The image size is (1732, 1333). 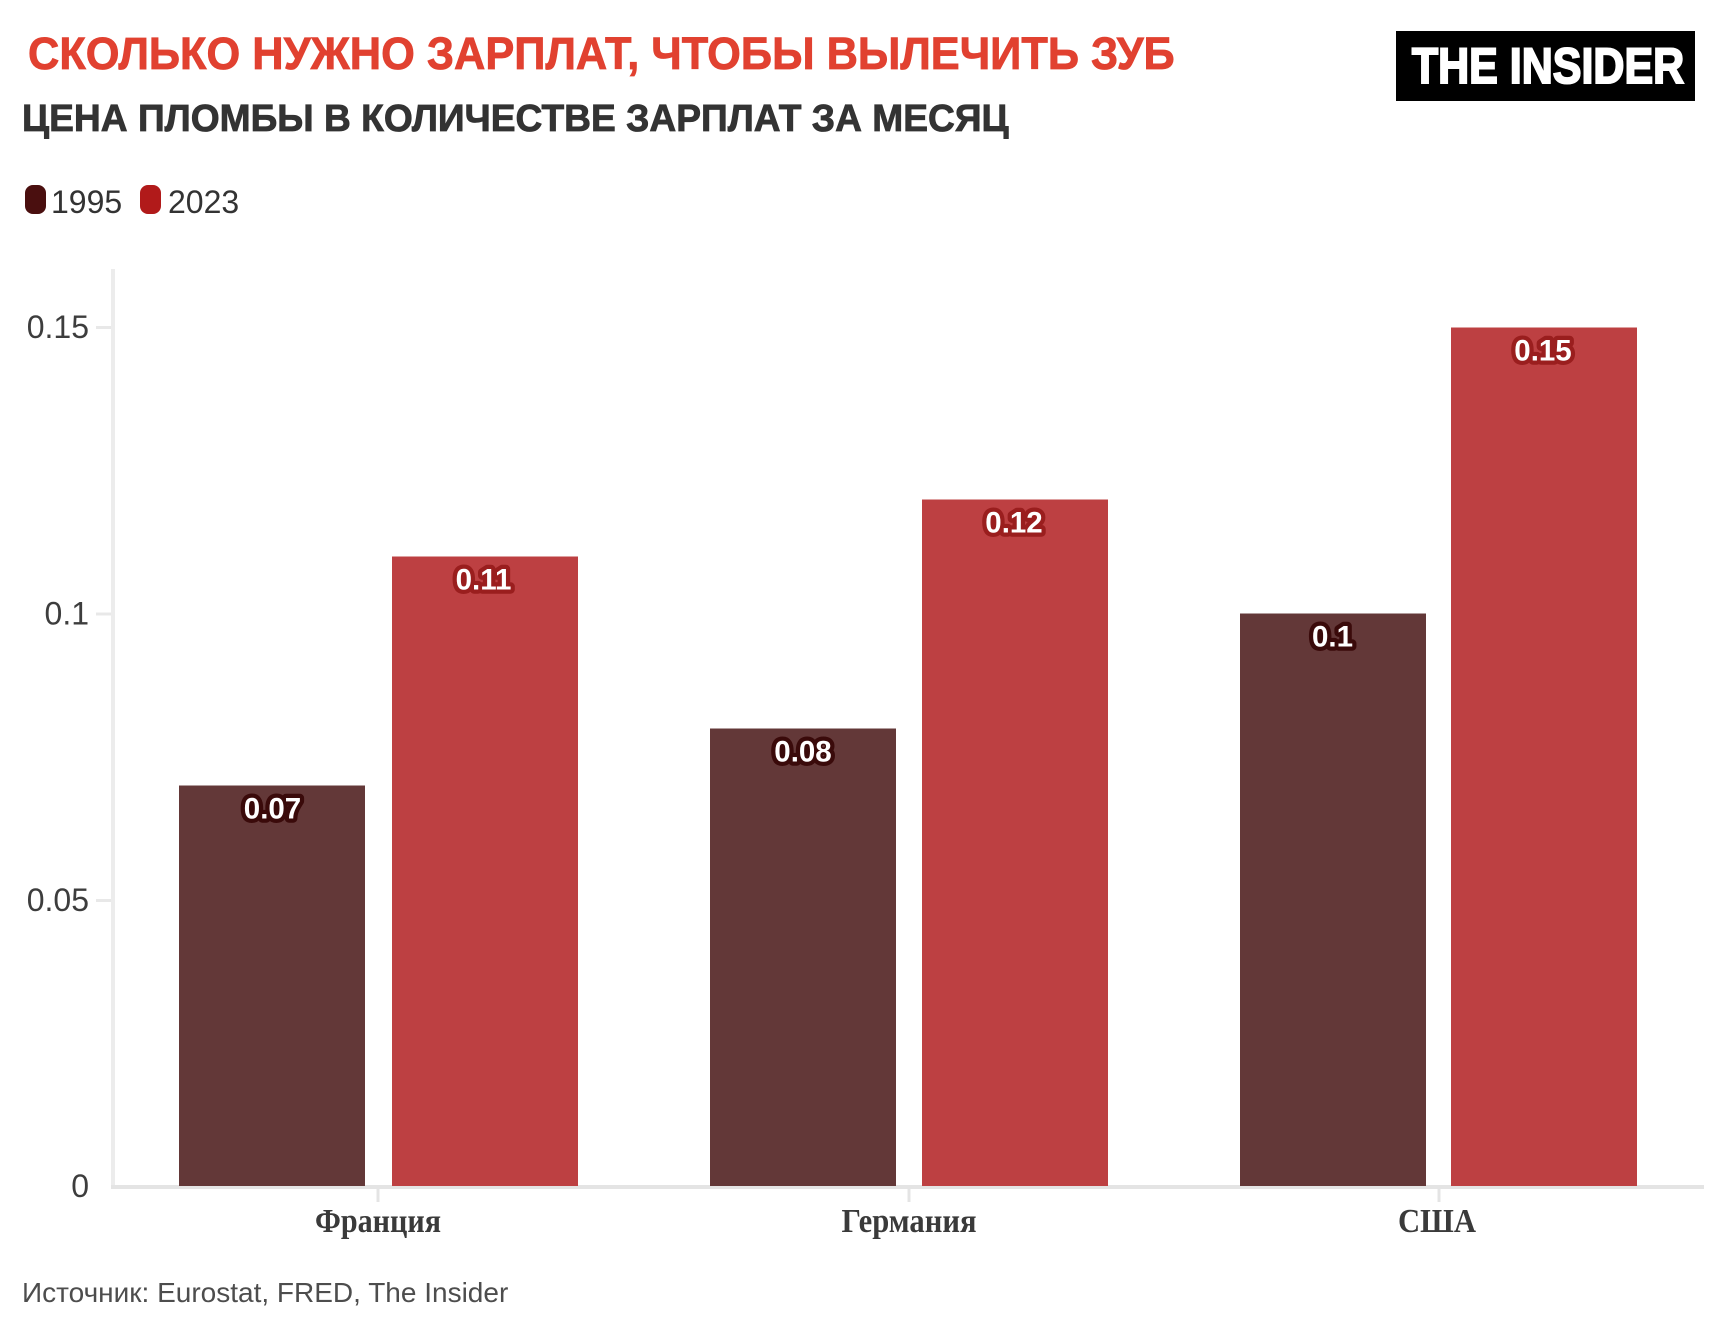 I want to click on svg-text: Германия, so click(x=909, y=1221).